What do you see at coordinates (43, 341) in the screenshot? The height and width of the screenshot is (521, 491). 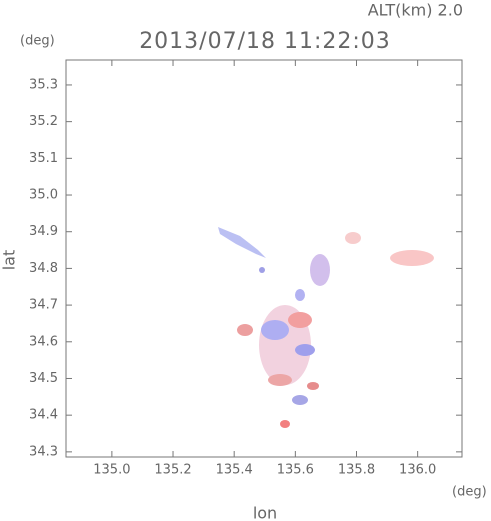 I see `y-tick-label: 34.6` at bounding box center [43, 341].